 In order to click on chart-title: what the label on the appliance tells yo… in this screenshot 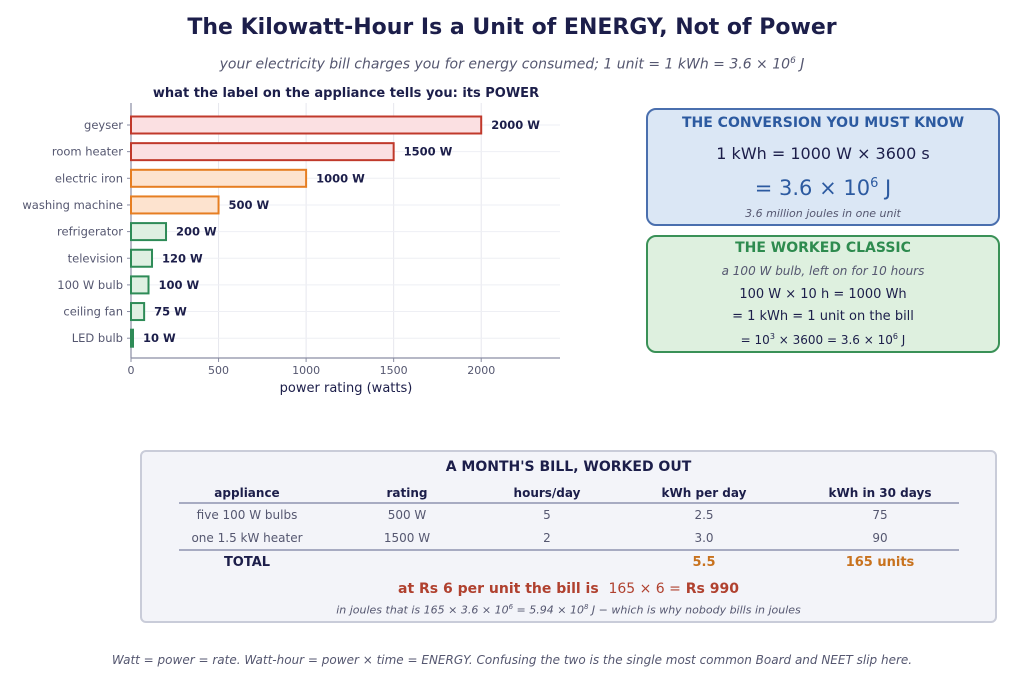, I will do `click(346, 93)`.